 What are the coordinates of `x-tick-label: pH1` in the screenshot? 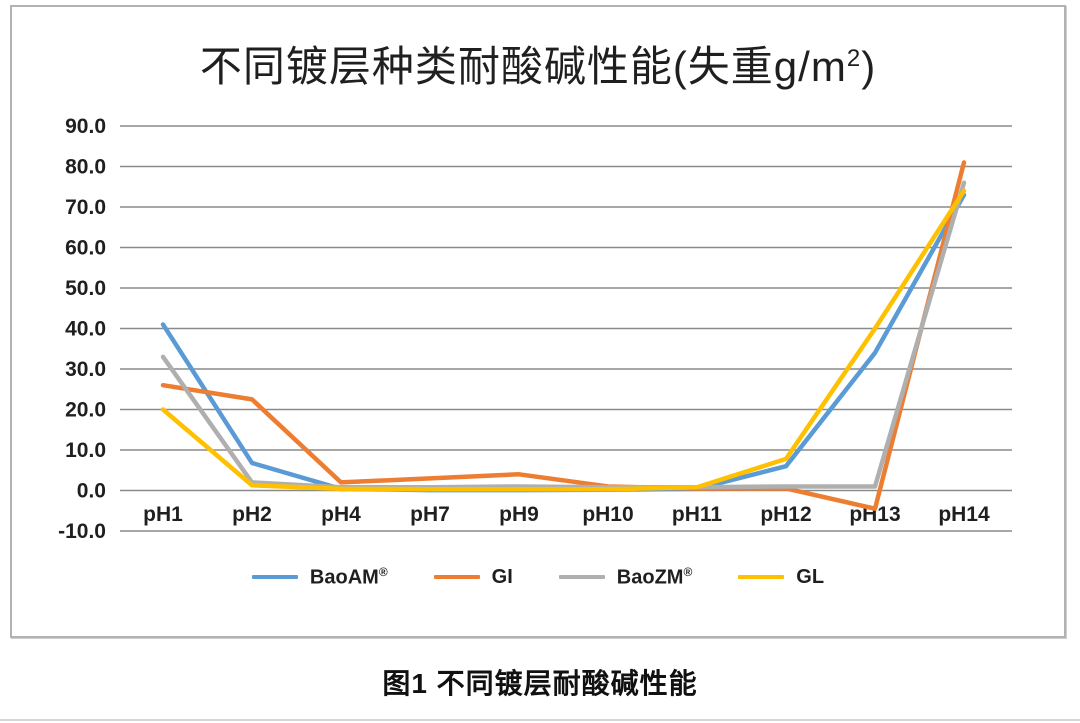 It's located at (163, 514).